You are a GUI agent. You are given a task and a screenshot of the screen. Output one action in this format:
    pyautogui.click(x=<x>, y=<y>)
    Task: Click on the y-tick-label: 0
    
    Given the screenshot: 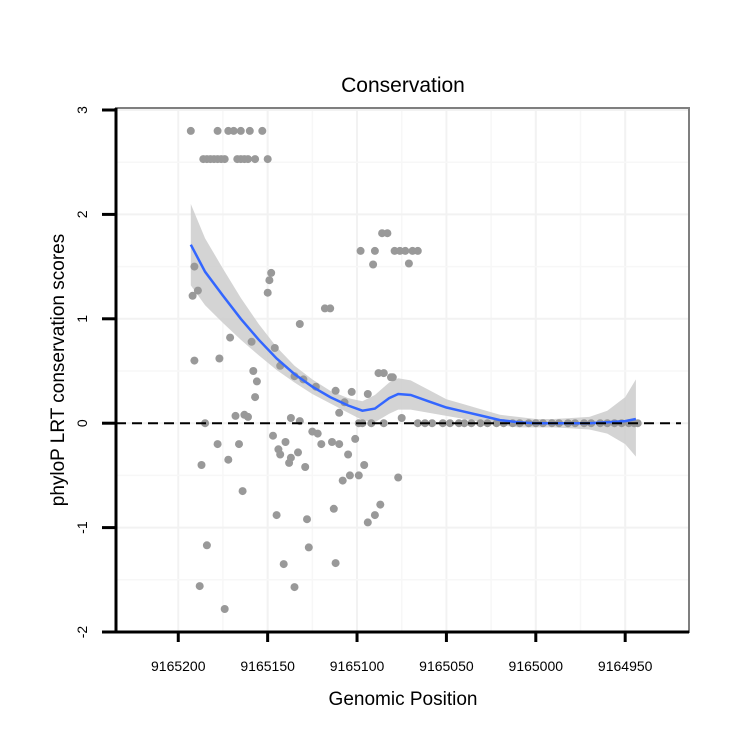 What is the action you would take?
    pyautogui.click(x=82, y=423)
    